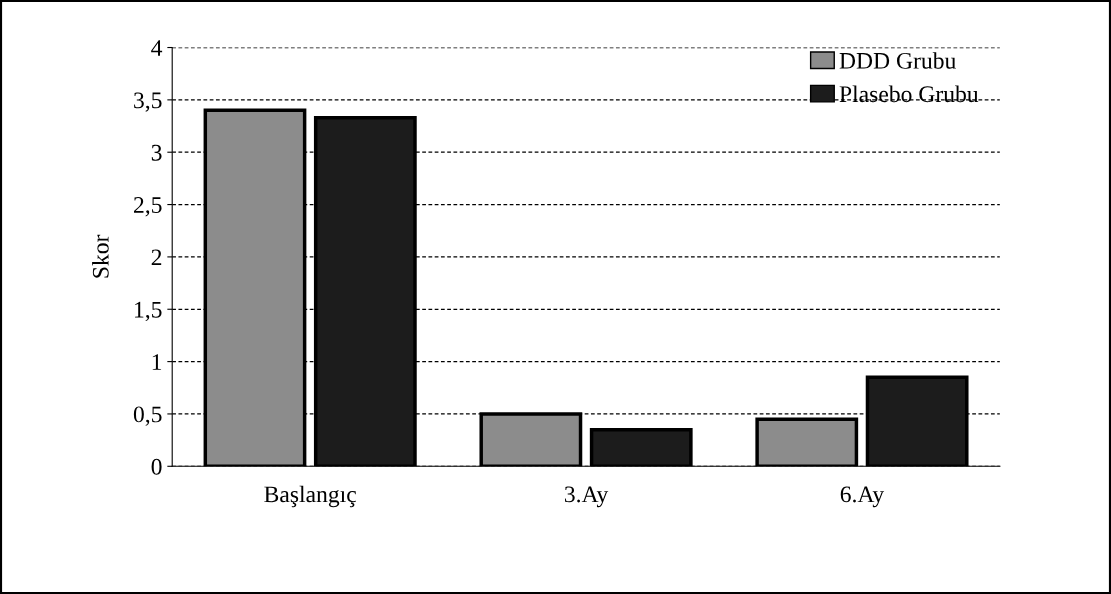  Describe the element at coordinates (148, 207) in the screenshot. I see `y-tick-label: 2,5` at that location.